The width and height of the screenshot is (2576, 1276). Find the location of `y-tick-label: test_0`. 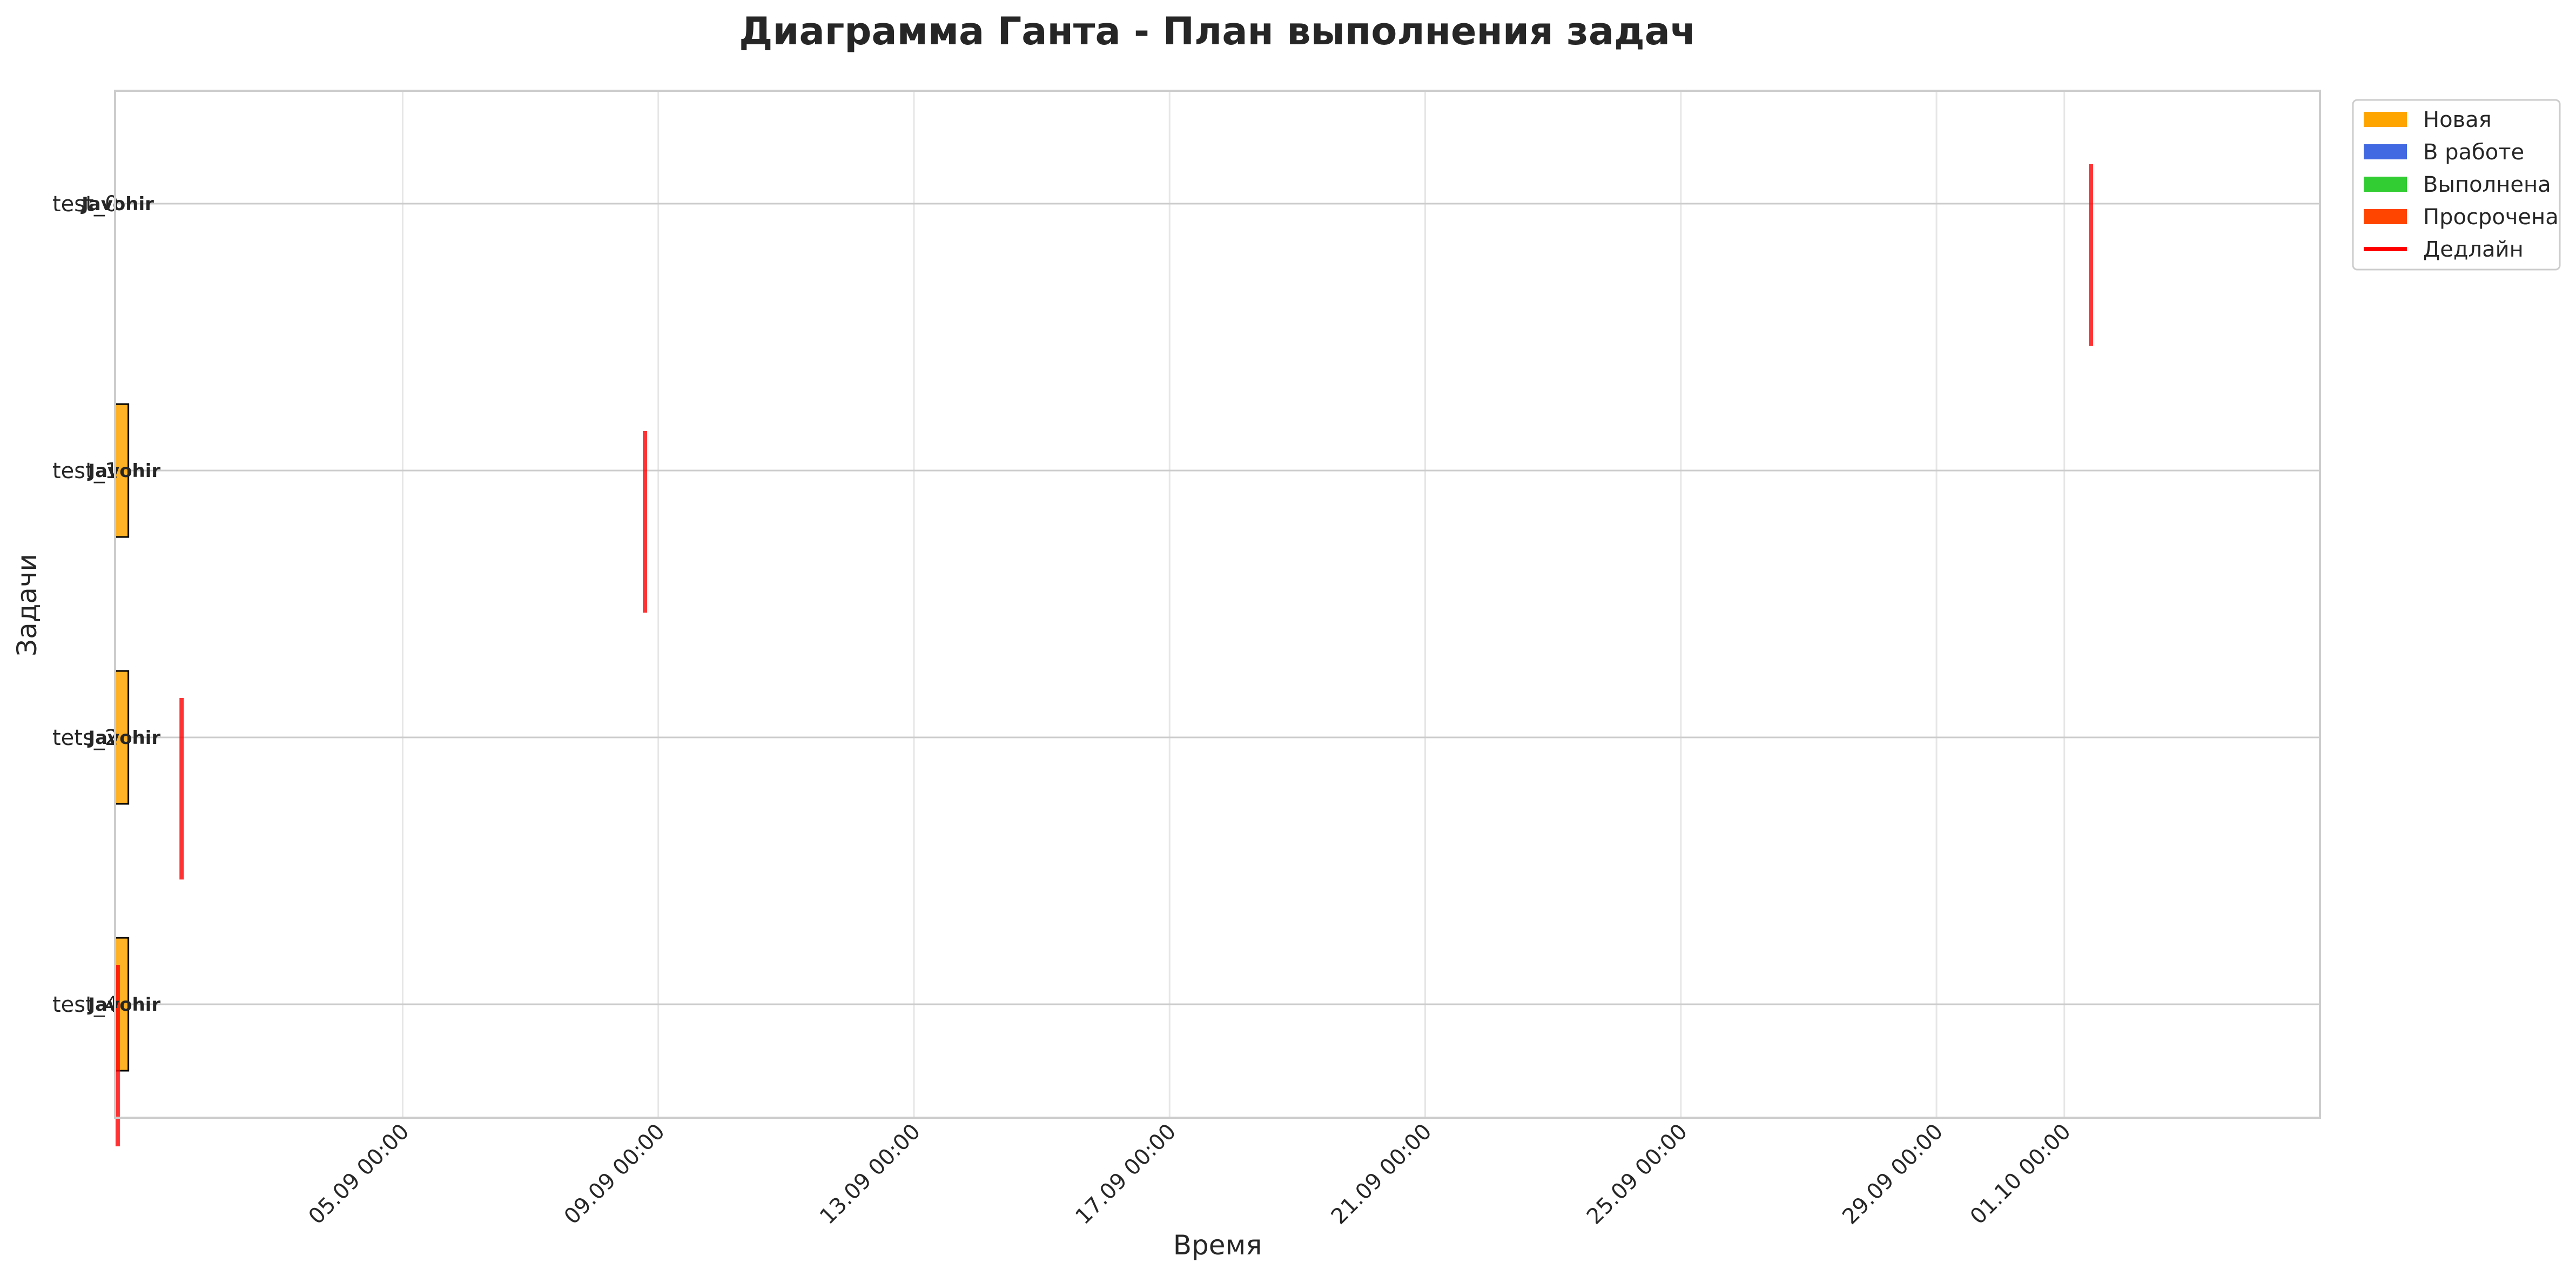

y-tick-label: test_0 is located at coordinates (85, 205).